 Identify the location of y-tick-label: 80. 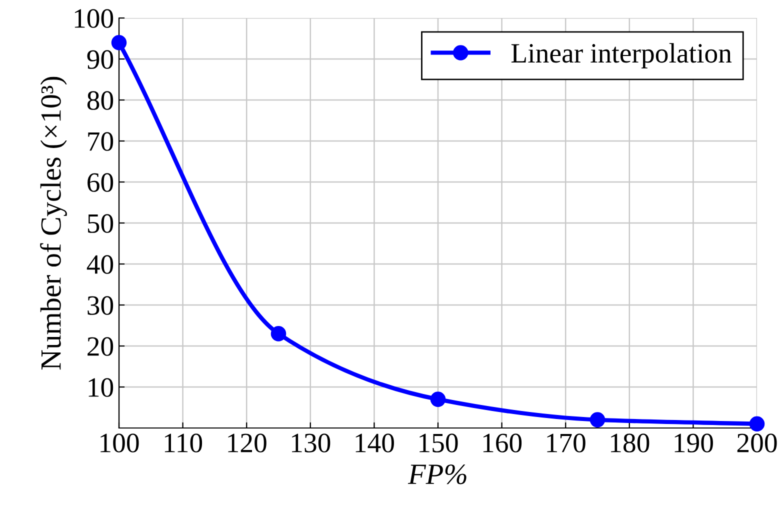
(100, 100).